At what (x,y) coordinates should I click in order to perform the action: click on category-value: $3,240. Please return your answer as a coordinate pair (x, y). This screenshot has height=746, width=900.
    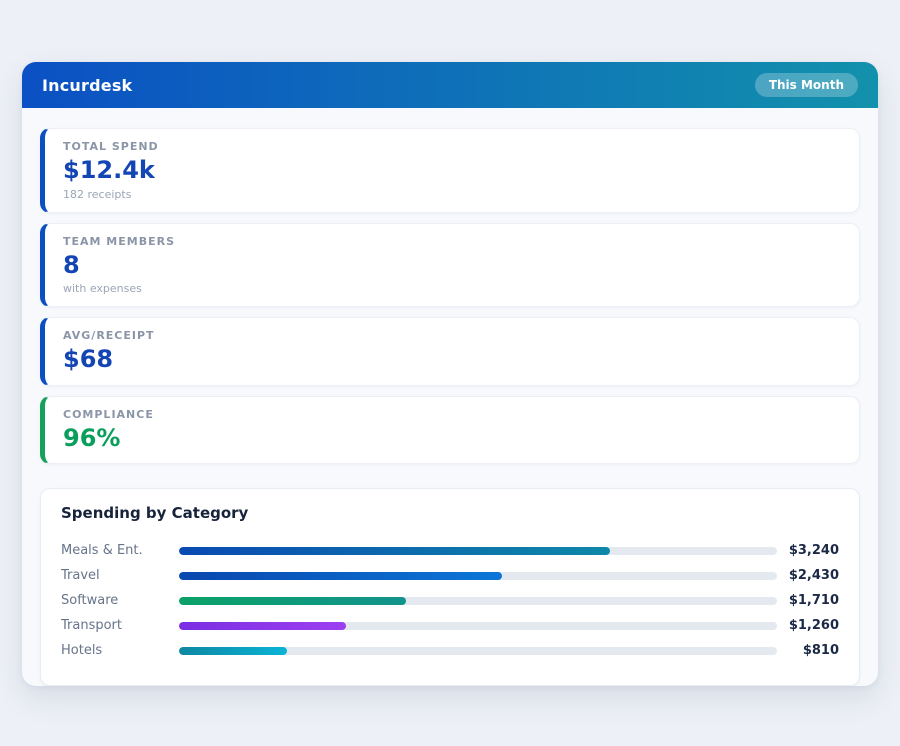
    Looking at the image, I should click on (813, 551).